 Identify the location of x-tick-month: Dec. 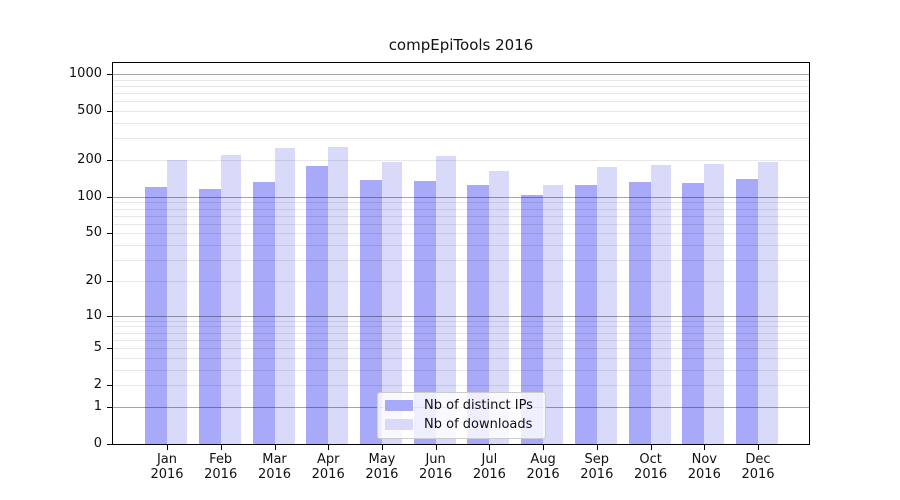
(758, 459).